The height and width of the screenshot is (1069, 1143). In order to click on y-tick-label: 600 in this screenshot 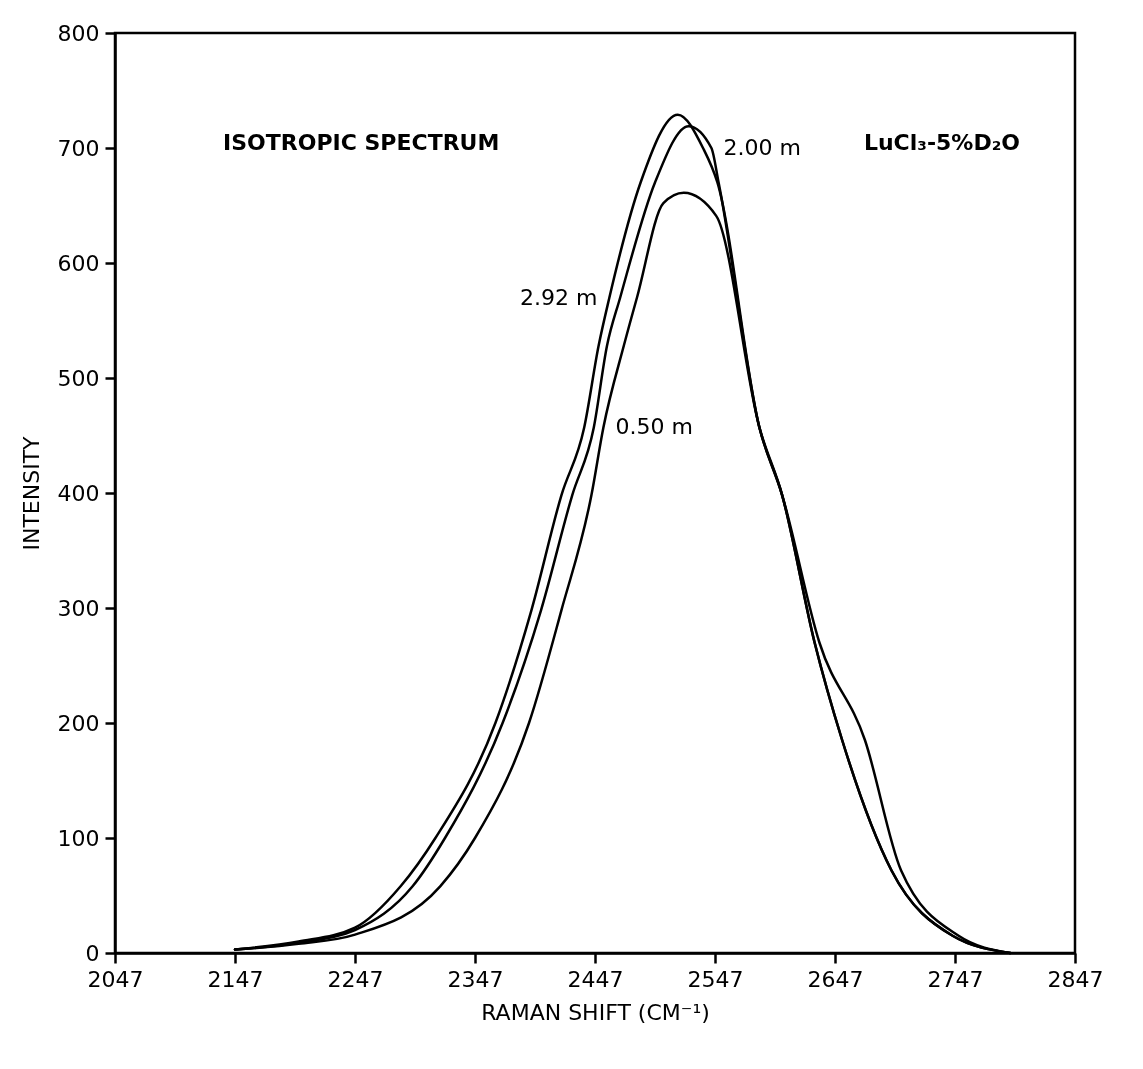, I will do `click(78, 263)`.